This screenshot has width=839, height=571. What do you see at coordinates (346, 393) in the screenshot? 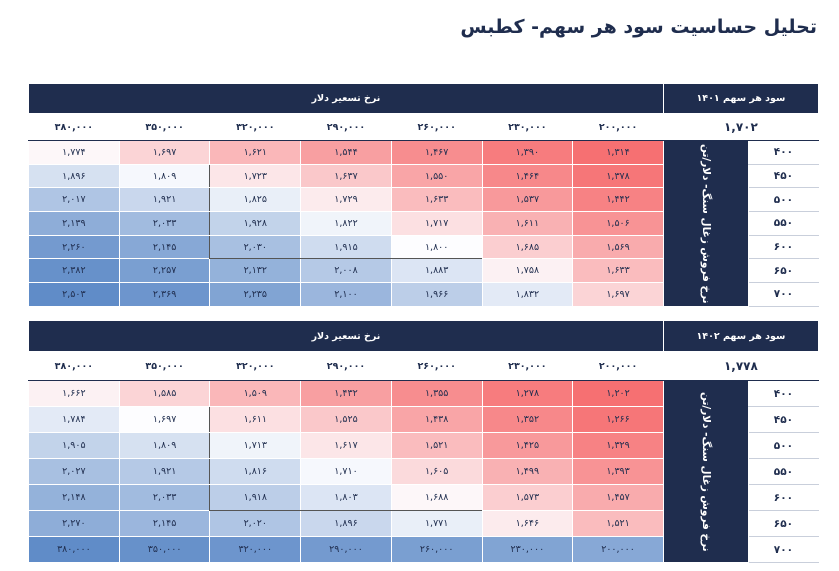
I see `value-cell: ۱,۴۳۲` at bounding box center [346, 393].